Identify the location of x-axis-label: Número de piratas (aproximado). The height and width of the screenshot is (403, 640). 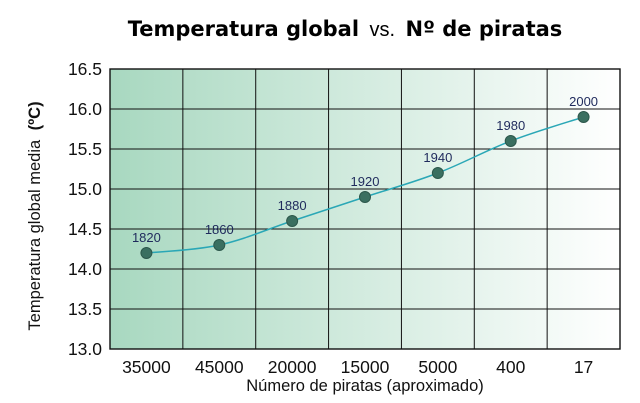
(365, 386).